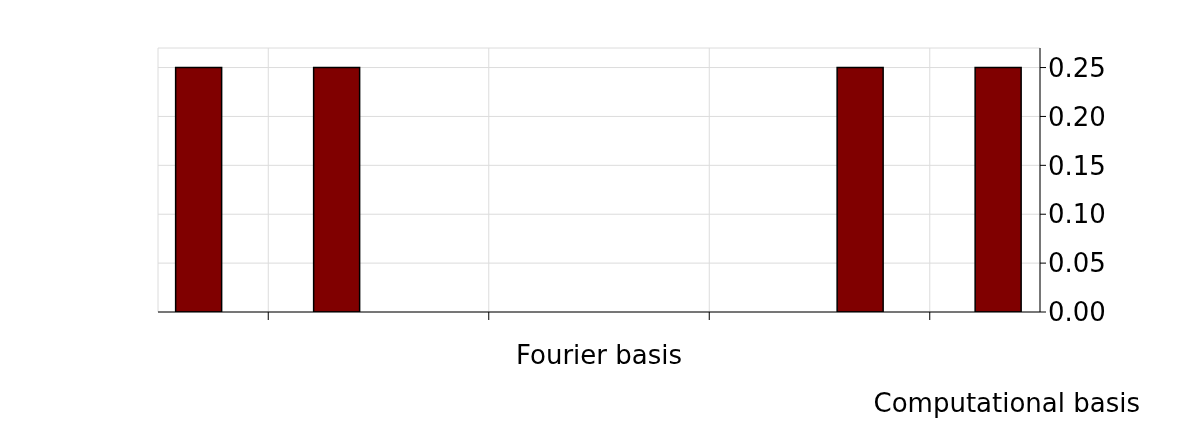  What do you see at coordinates (599, 355) in the screenshot?
I see `x-axis-title: Fourier basis` at bounding box center [599, 355].